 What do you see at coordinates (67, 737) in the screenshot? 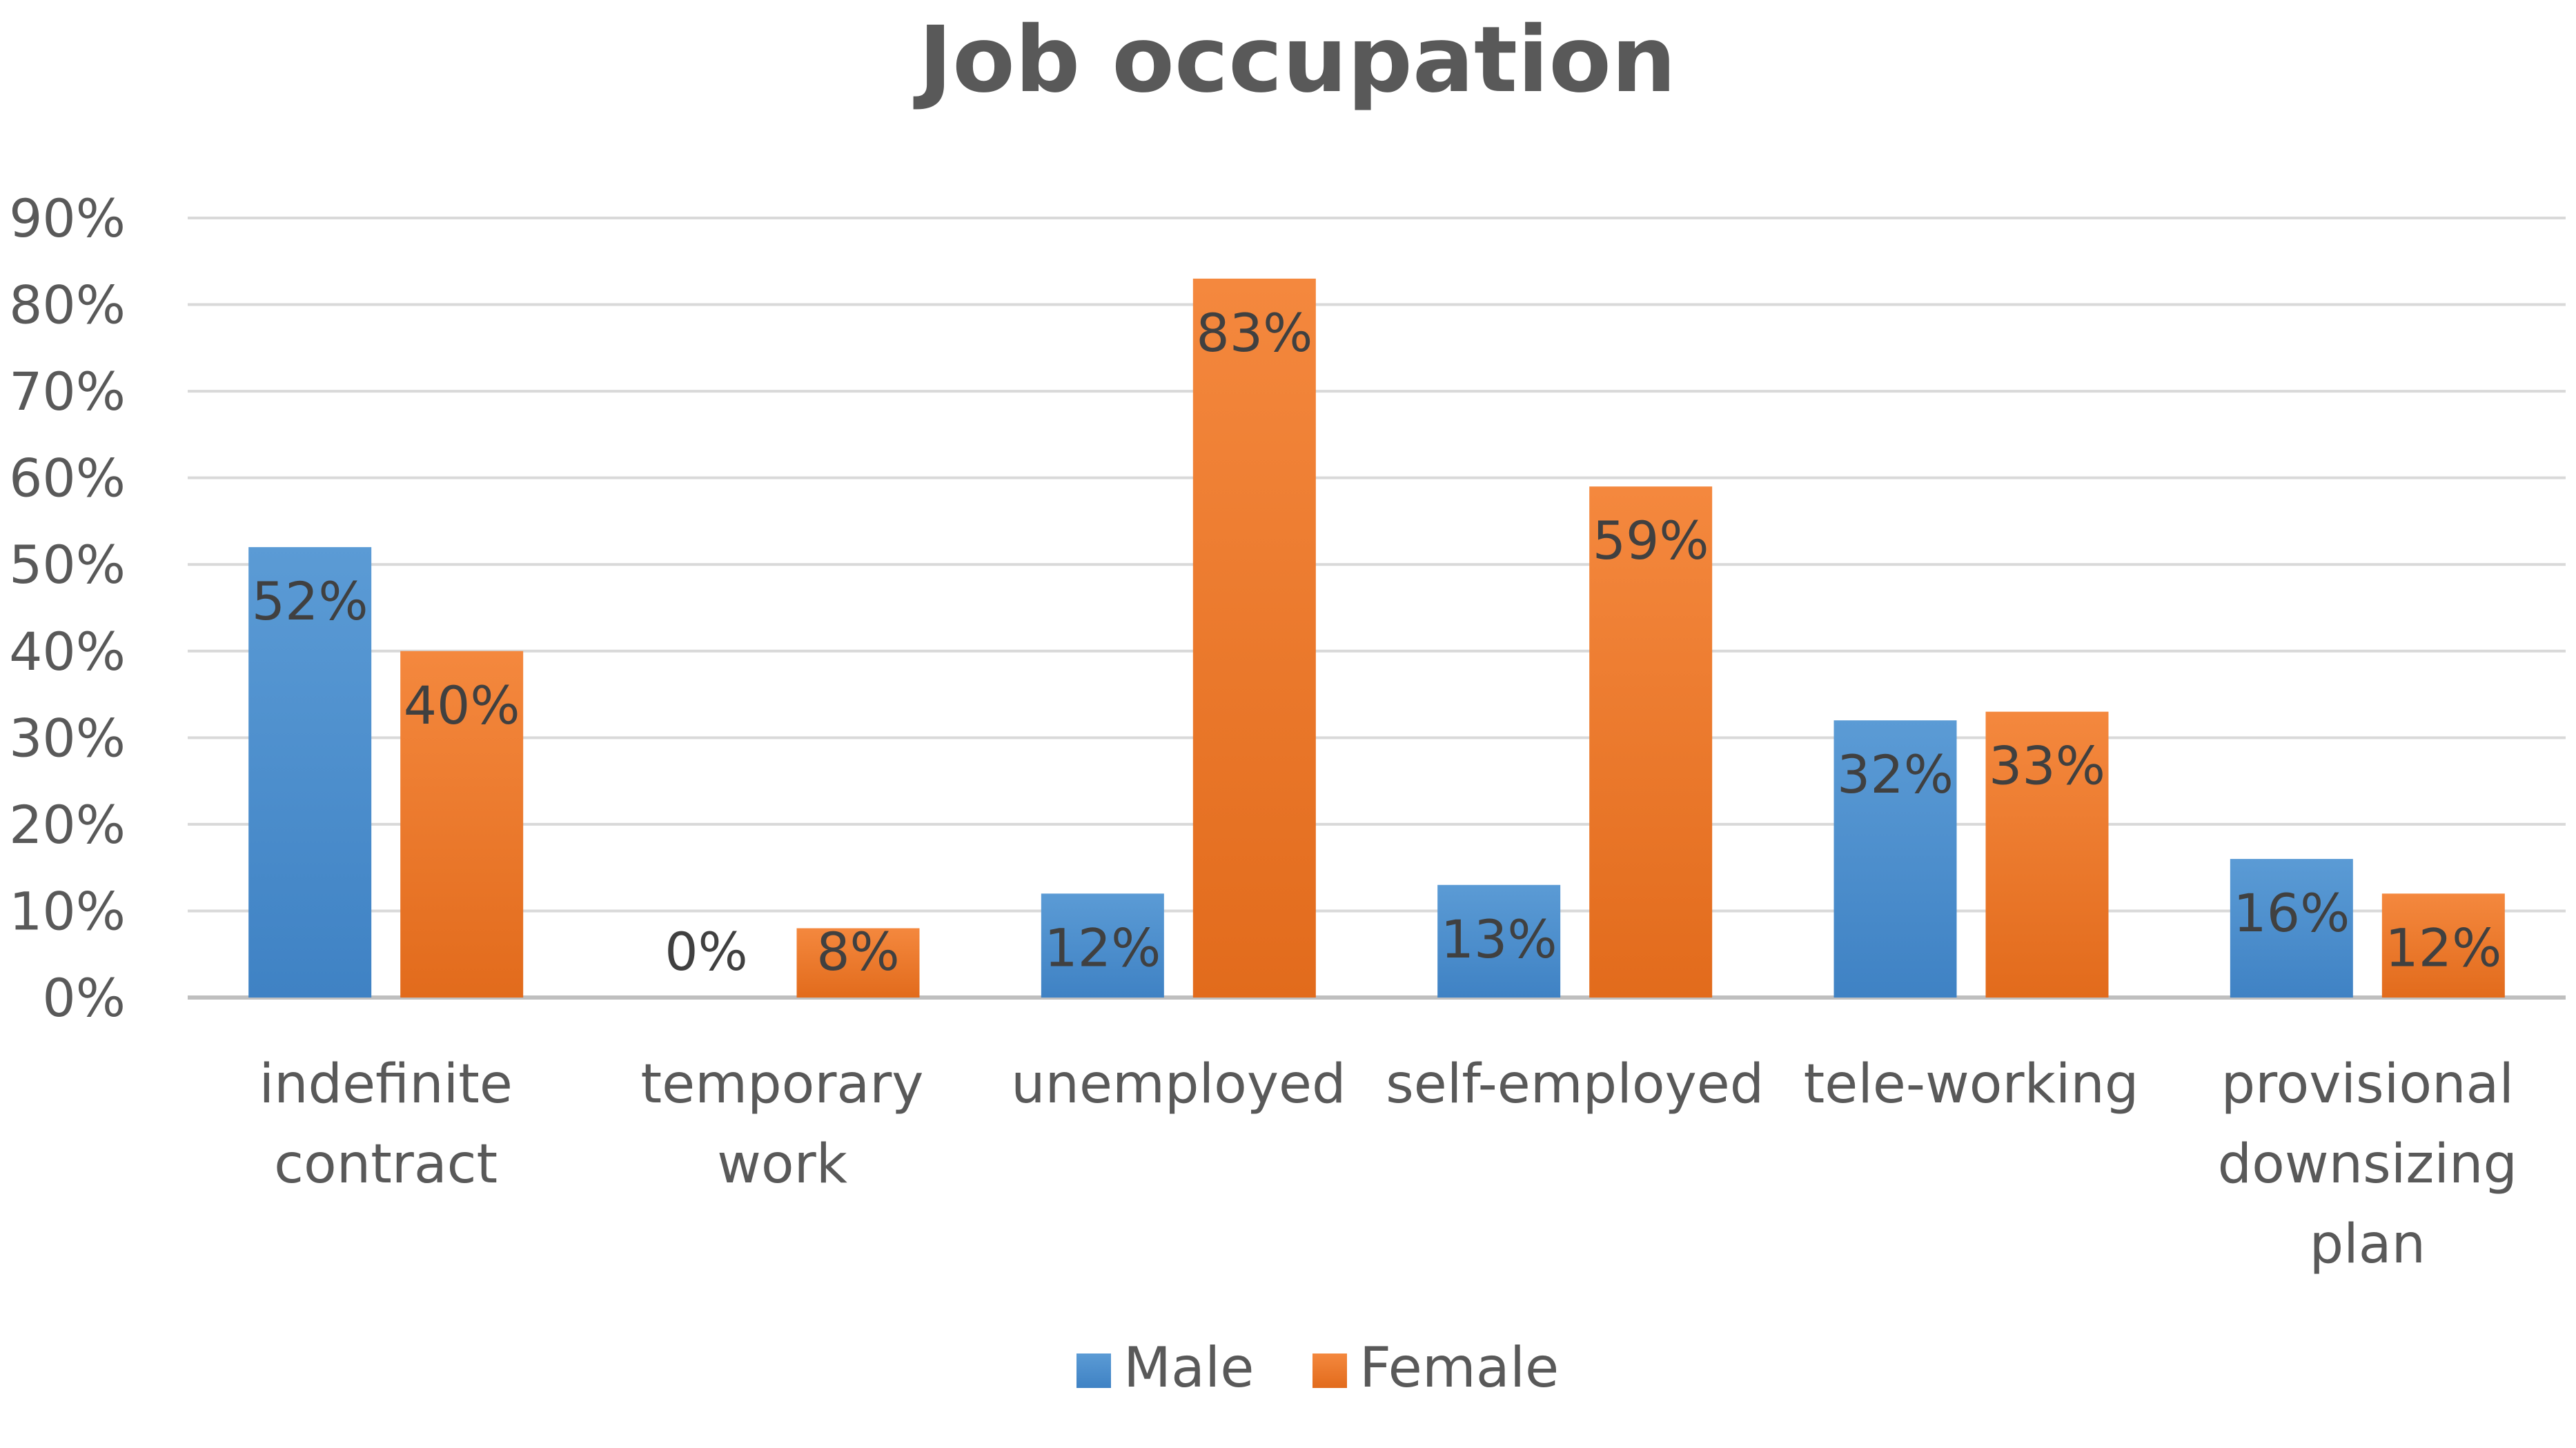
I see `y-tick-label: 30%` at bounding box center [67, 737].